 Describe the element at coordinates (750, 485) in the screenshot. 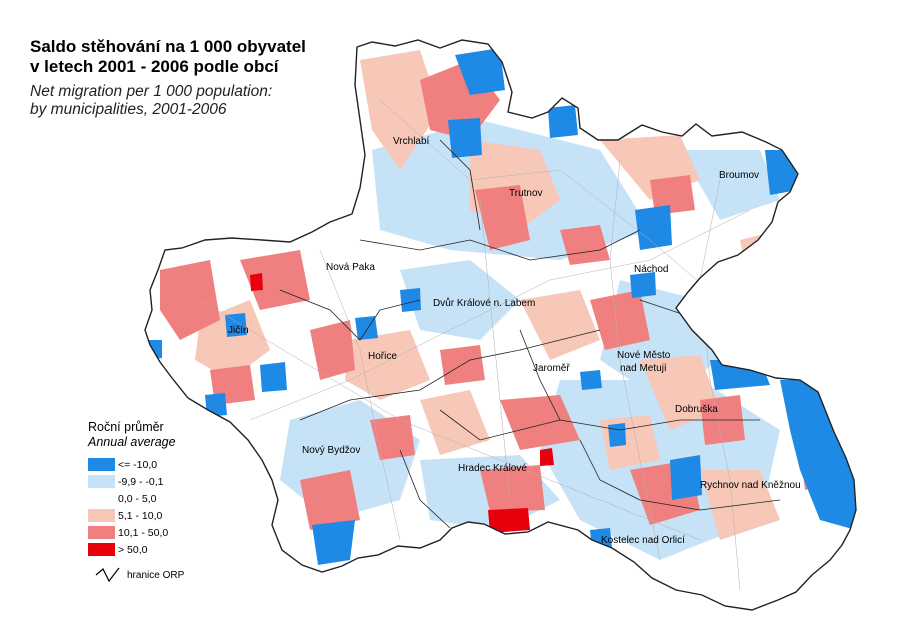

I see `city-label: Rychnov nad Kněžnou` at that location.